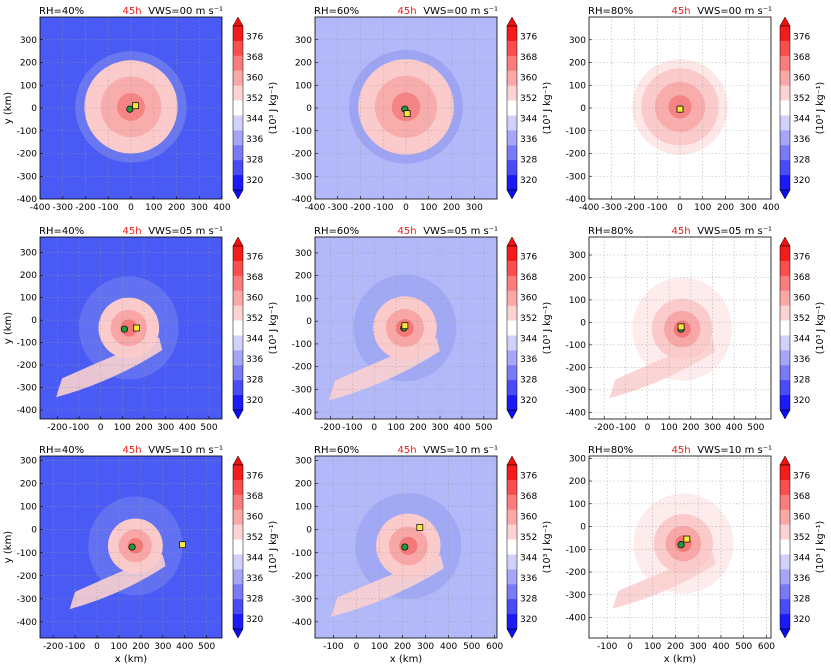 The image size is (831, 666). What do you see at coordinates (766, 647) in the screenshot?
I see `x-tick-label: 600` at bounding box center [766, 647].